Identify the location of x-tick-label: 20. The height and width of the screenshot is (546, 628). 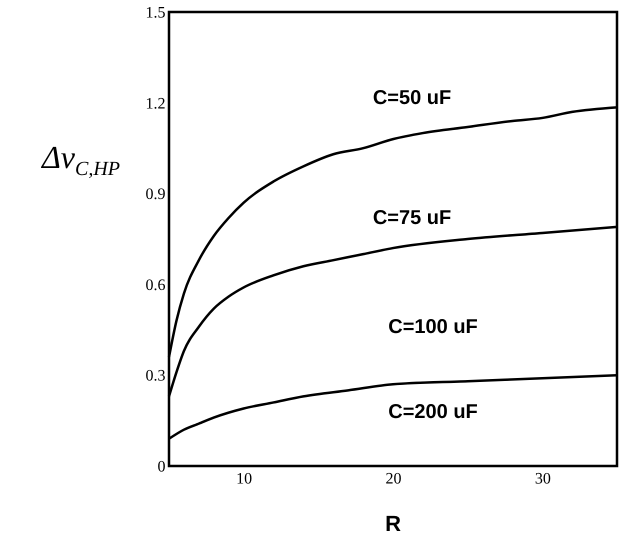
(394, 479).